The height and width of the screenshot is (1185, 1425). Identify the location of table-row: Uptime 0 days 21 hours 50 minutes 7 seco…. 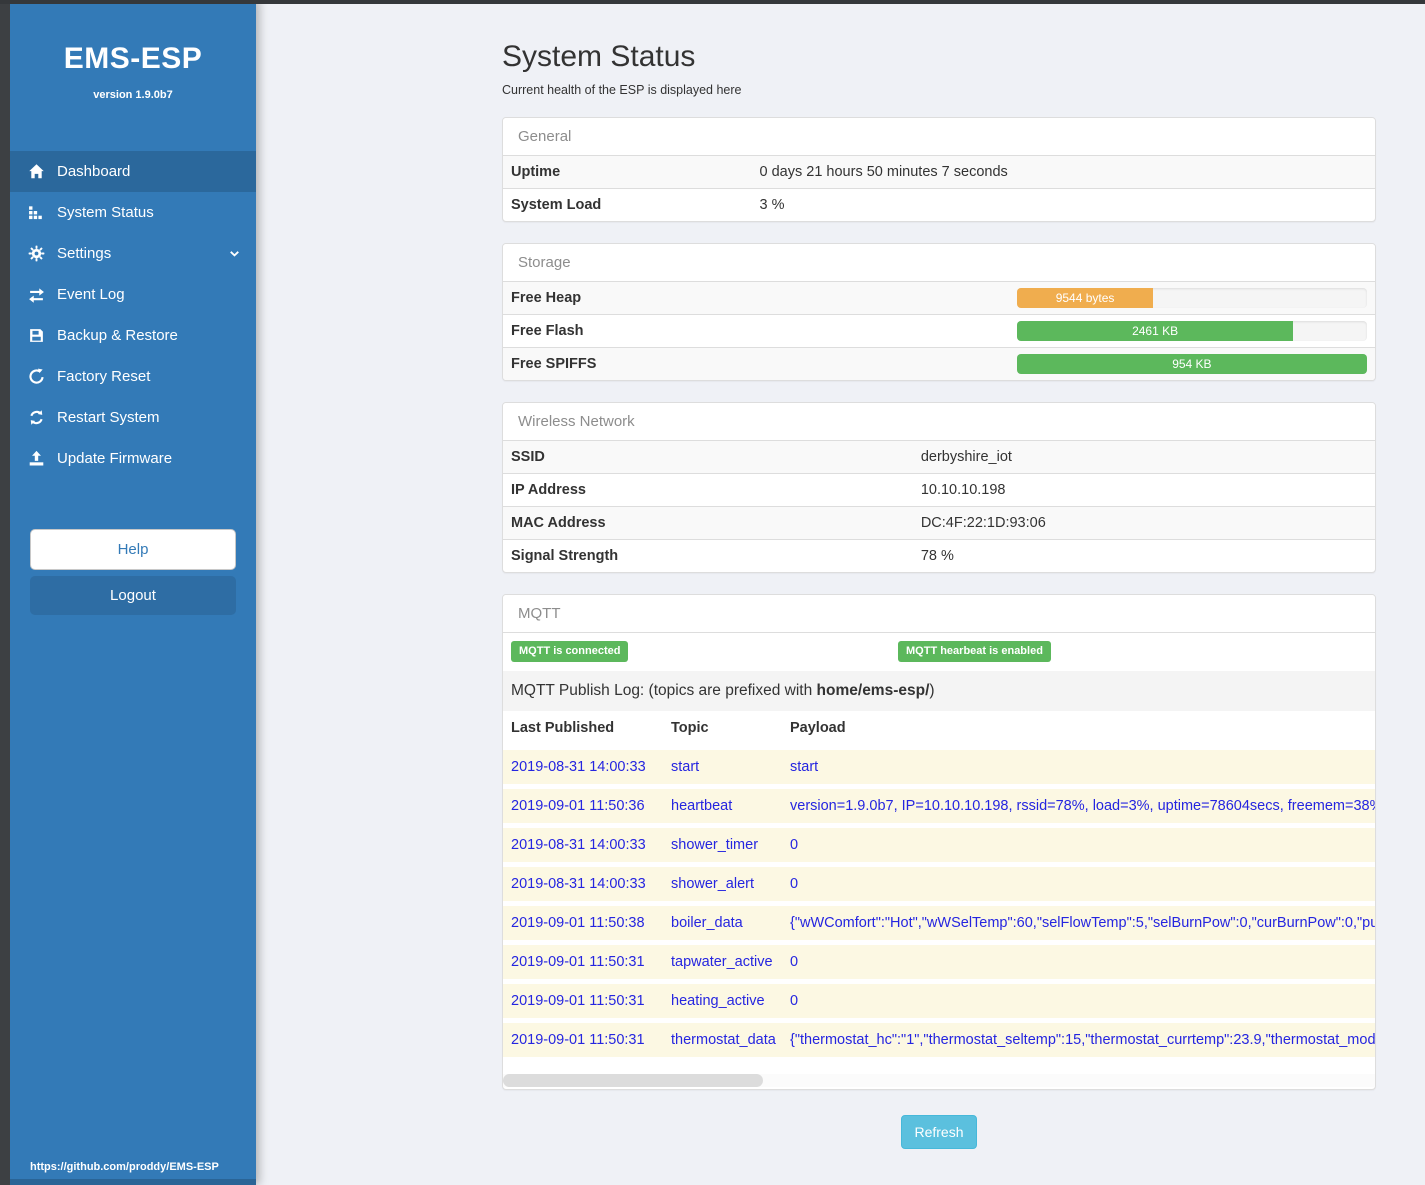
(939, 172).